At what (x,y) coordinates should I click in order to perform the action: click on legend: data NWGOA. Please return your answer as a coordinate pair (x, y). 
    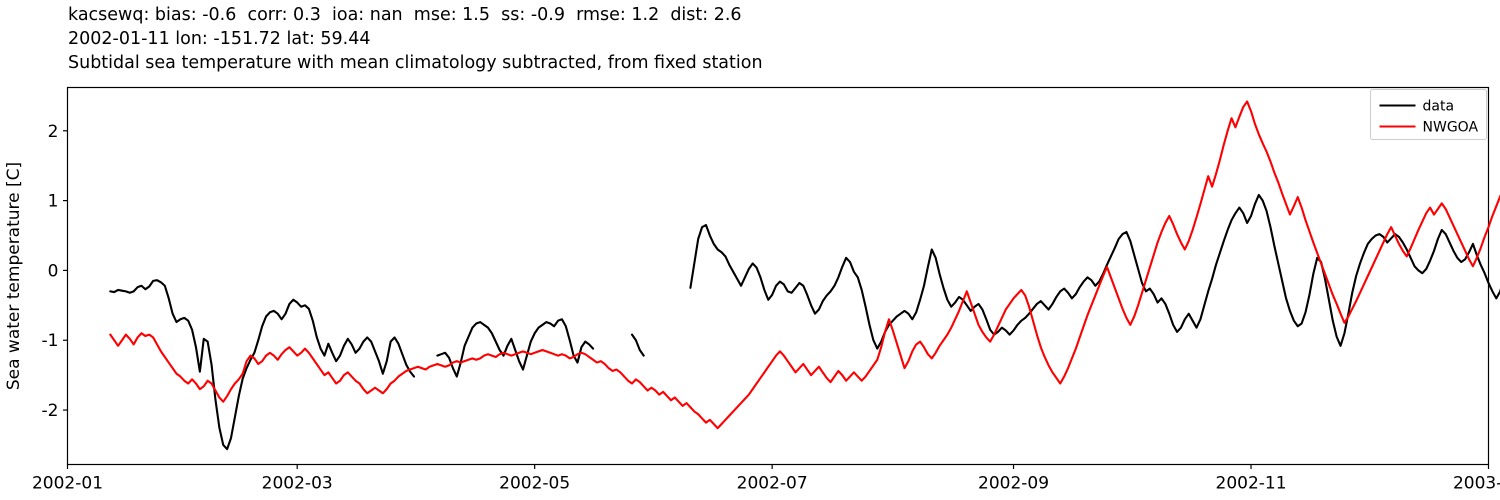
    Looking at the image, I should click on (1428, 114).